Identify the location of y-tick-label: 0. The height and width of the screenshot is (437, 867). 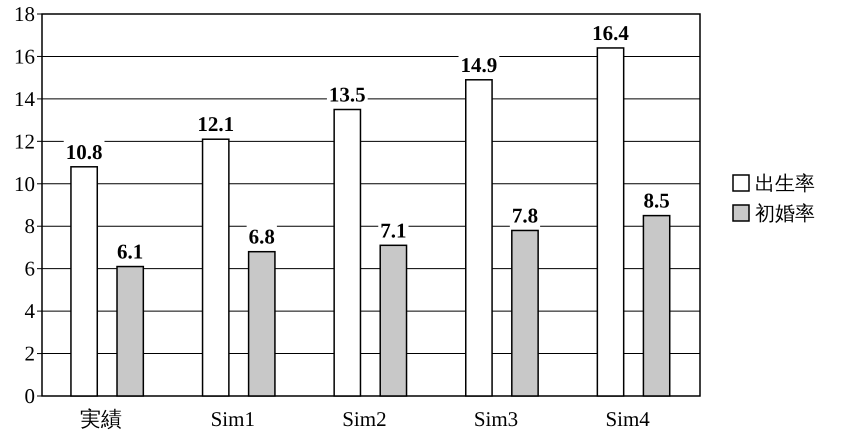
(29, 396).